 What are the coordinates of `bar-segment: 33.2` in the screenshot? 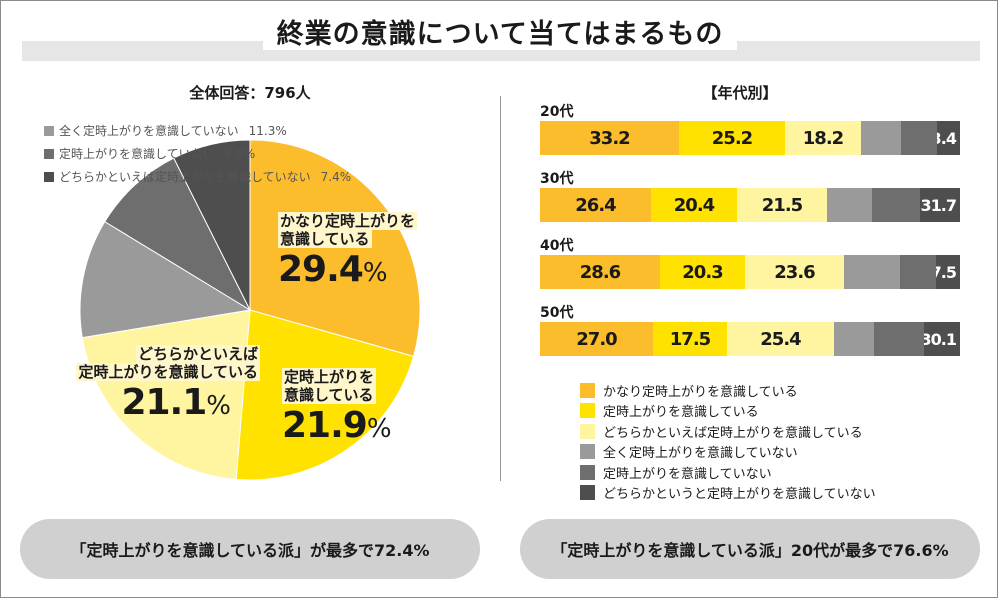 It's located at (609, 138).